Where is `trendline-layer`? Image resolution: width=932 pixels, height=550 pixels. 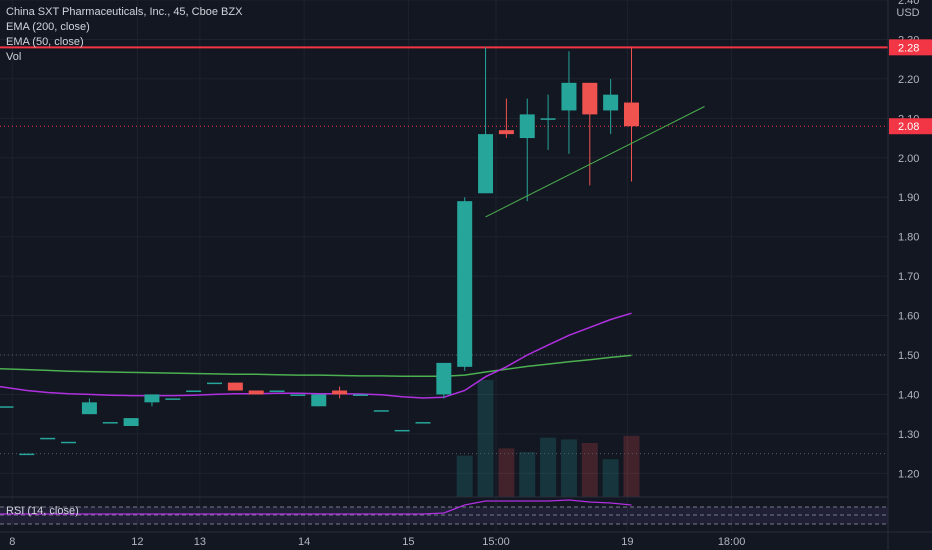
trendline-layer is located at coordinates (595, 162).